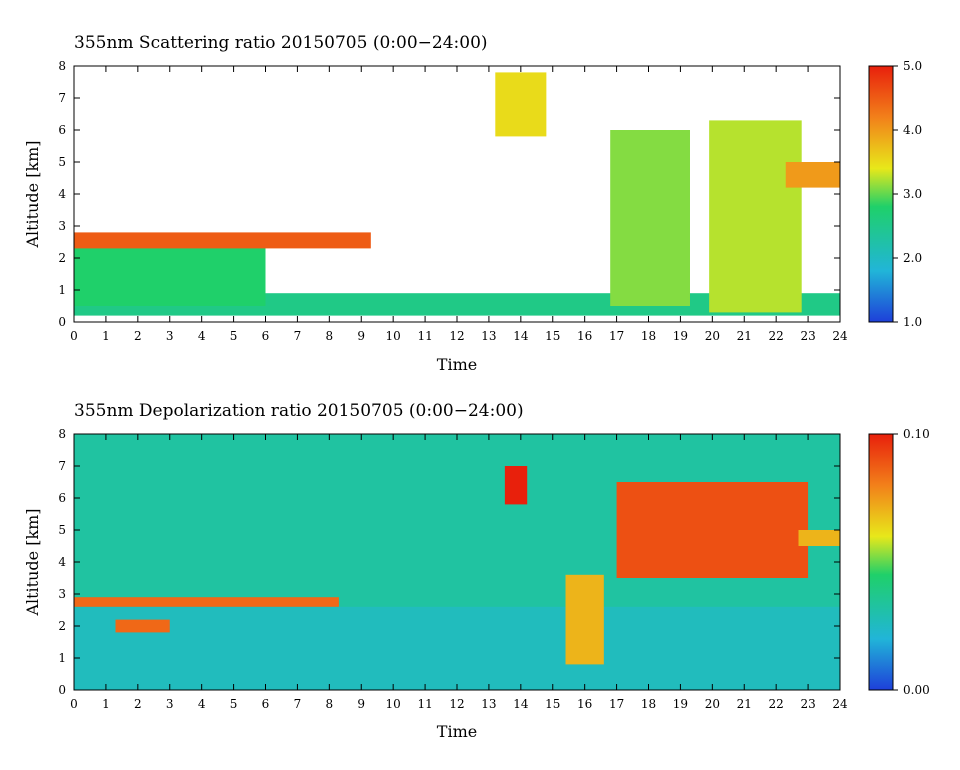 The height and width of the screenshot is (770, 960). Describe the element at coordinates (424, 336) in the screenshot. I see `x-tick-label: 11` at that location.